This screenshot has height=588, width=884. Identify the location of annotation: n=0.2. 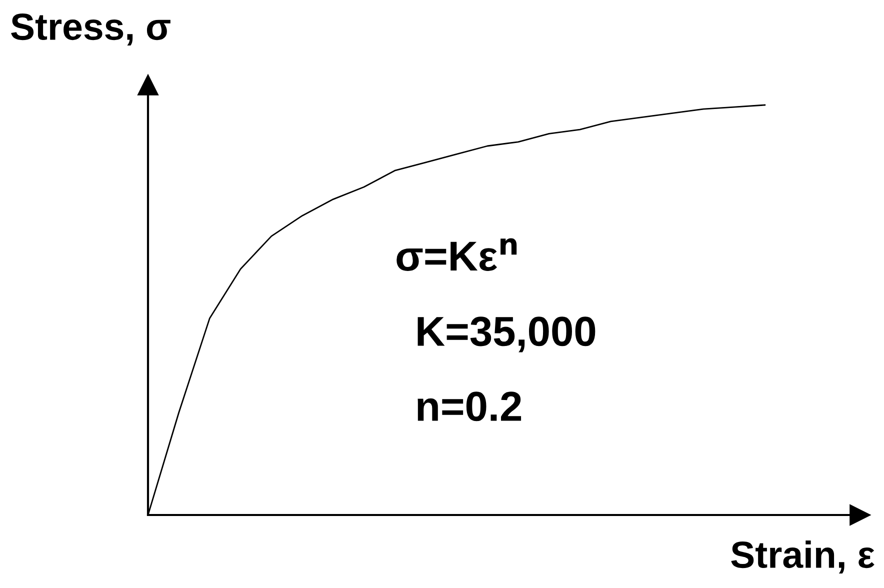
(470, 407).